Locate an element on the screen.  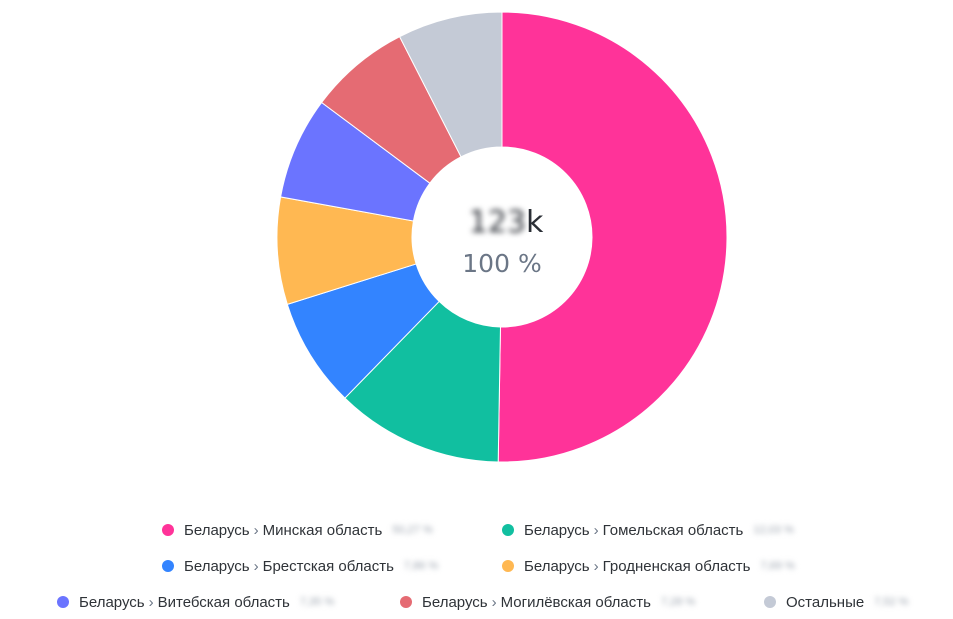
center-total: 123 k is located at coordinates (506, 222).